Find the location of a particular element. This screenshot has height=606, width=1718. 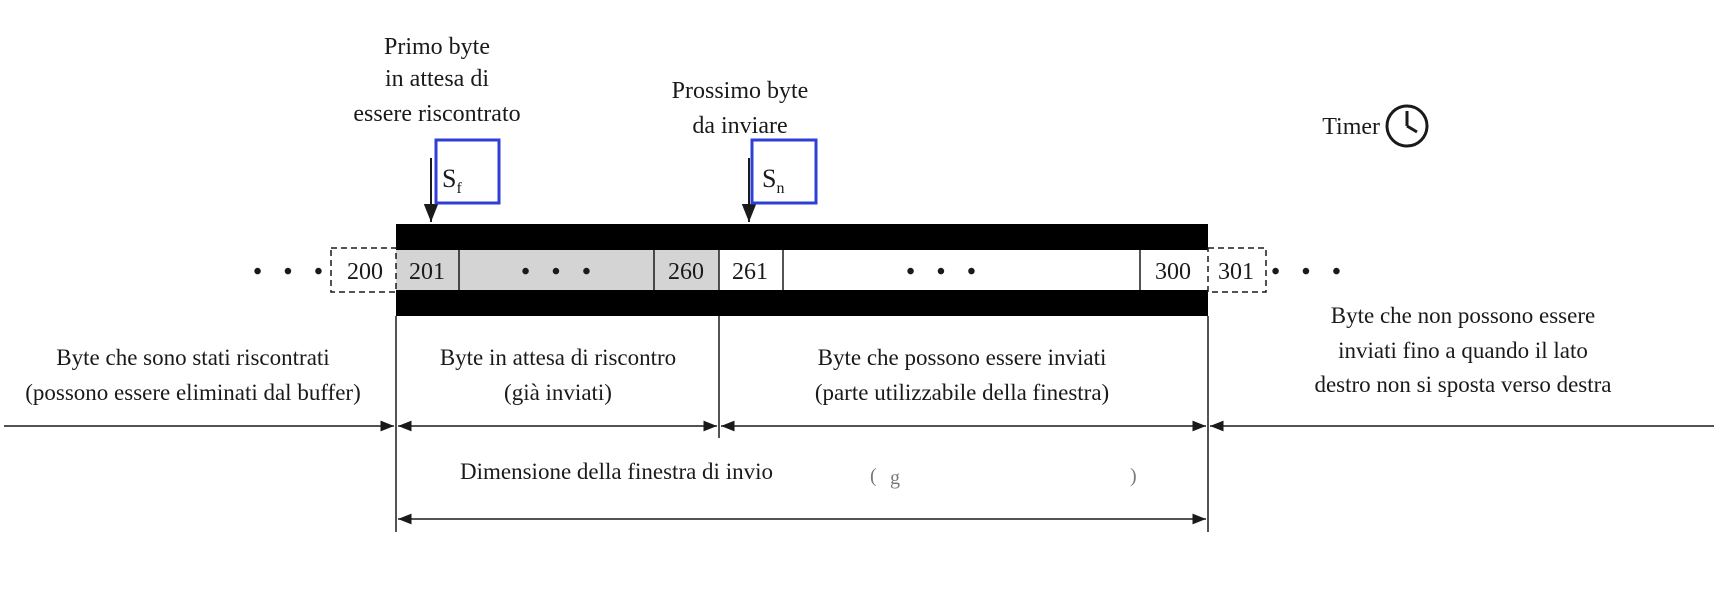

strip-top-bar is located at coordinates (802, 237).